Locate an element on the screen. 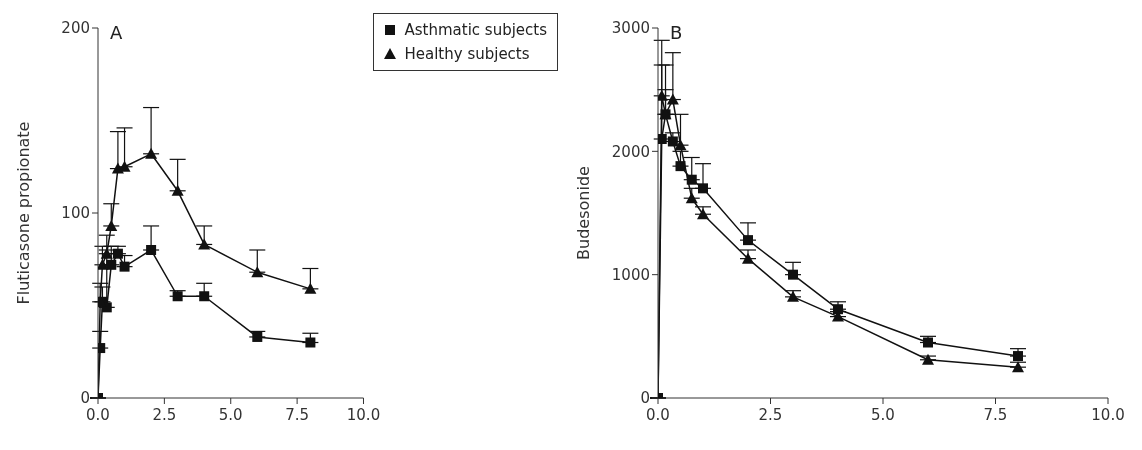 This screenshot has height=450, width=1142. legend-label: Healthy subjects is located at coordinates (467, 54).